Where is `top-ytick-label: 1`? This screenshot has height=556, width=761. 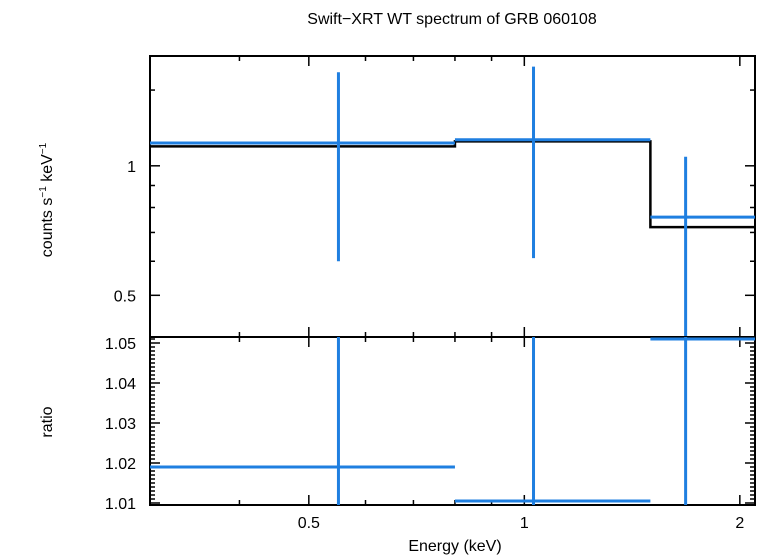 top-ytick-label: 1 is located at coordinates (131, 167).